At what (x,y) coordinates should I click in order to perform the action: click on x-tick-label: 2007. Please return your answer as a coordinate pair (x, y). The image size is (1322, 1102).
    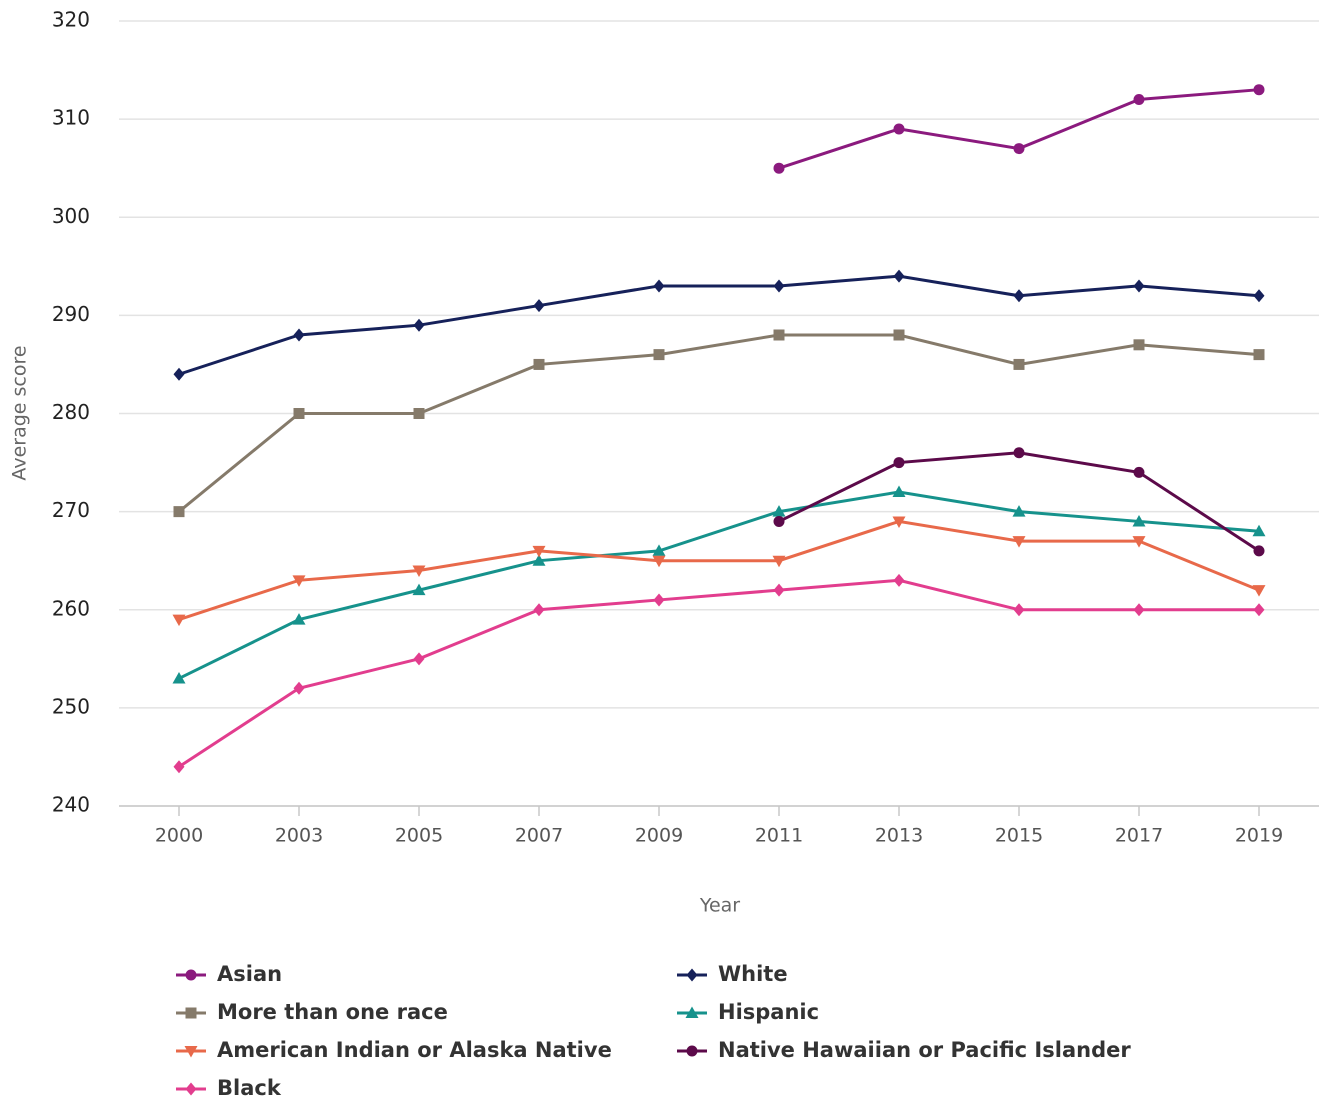
    Looking at the image, I should click on (539, 836).